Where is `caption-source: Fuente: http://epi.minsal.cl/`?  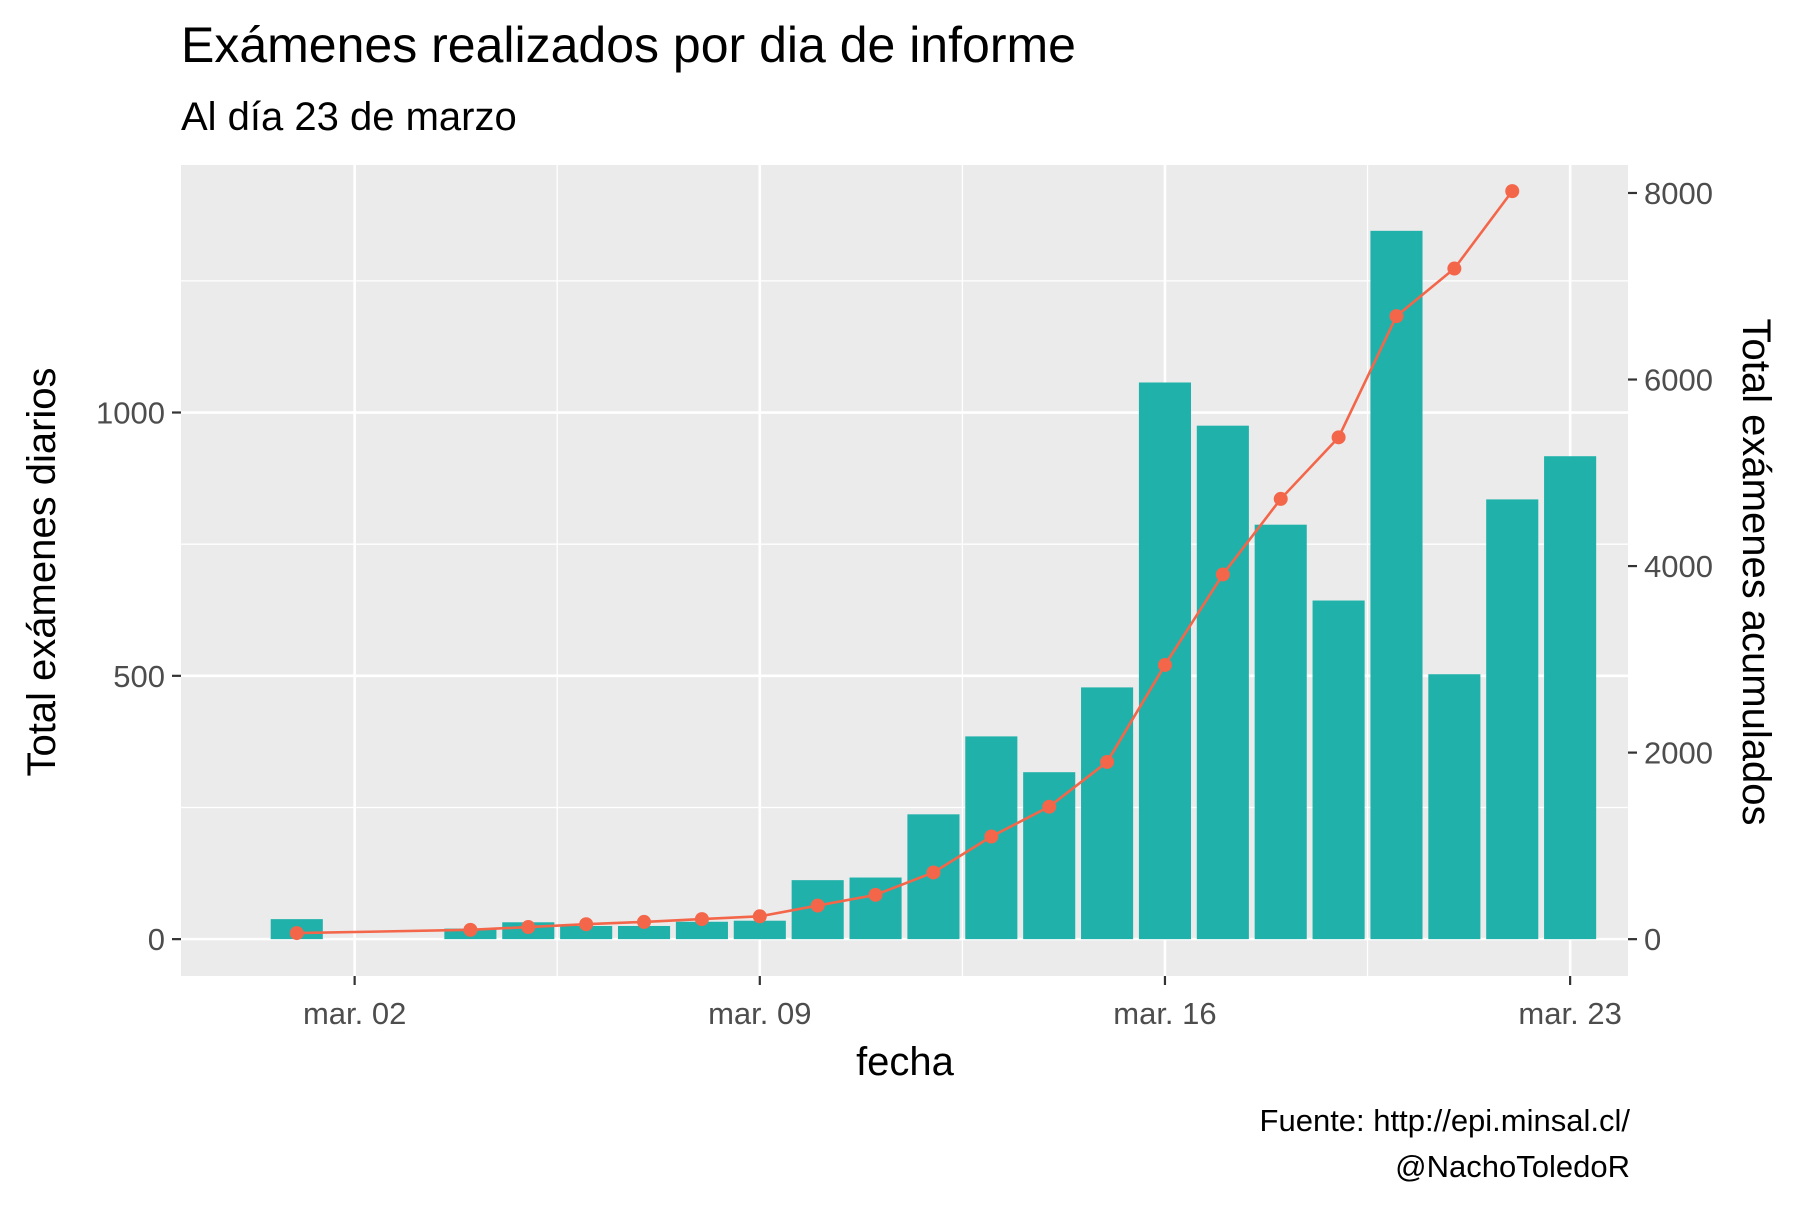 caption-source: Fuente: http://epi.minsal.cl/ is located at coordinates (1445, 1120).